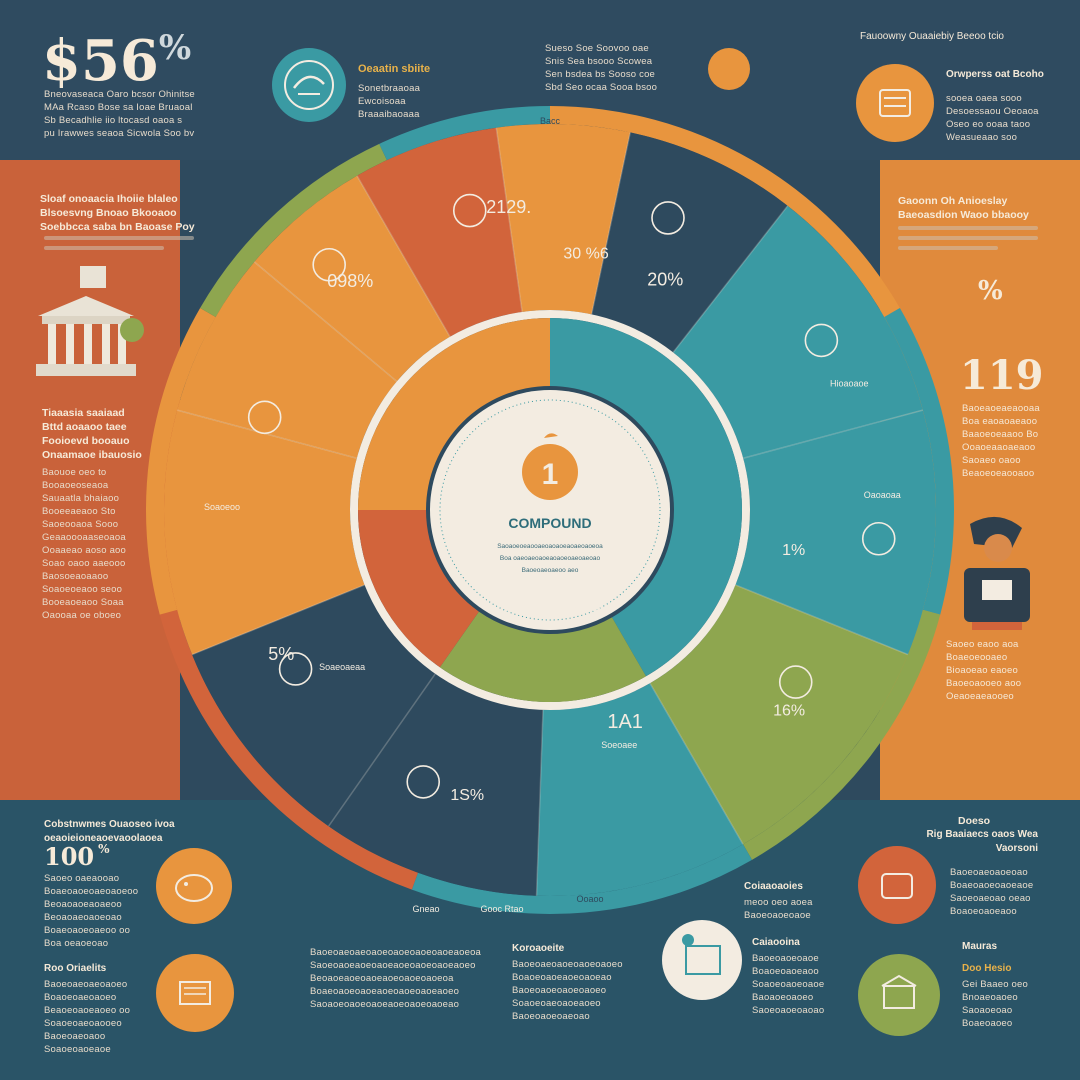 This screenshot has width=1080, height=1080. I want to click on wallet-icon-badge, so click(897, 885).